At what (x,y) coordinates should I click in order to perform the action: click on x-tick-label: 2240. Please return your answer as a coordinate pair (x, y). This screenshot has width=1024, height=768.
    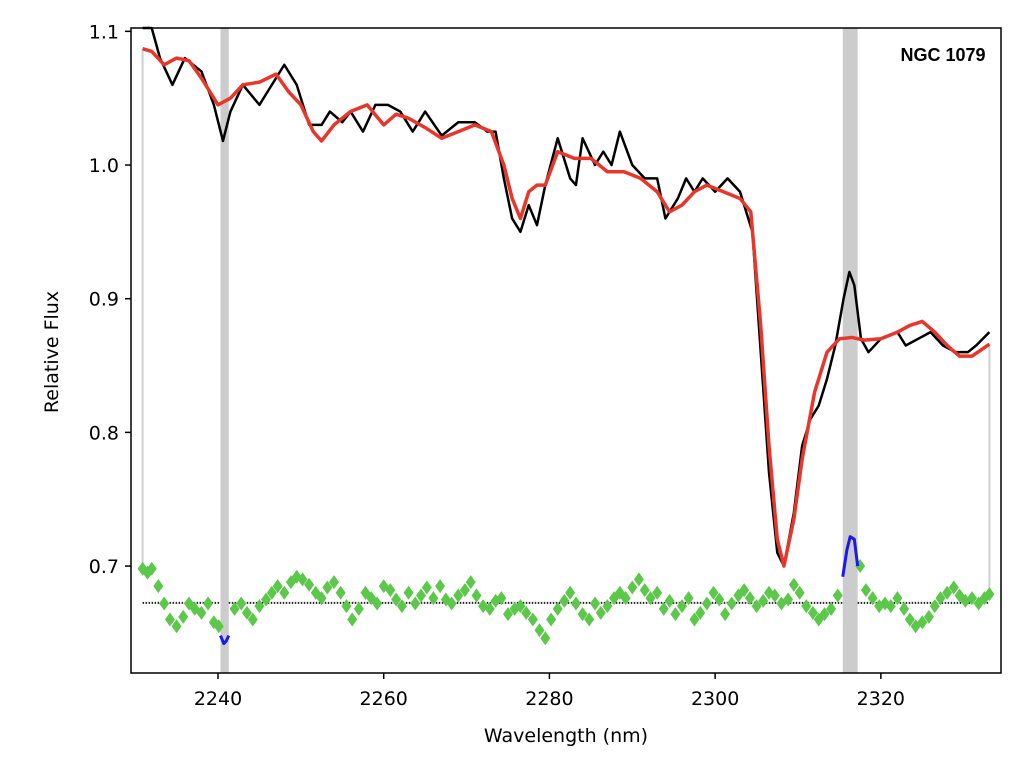
    Looking at the image, I should click on (218, 699).